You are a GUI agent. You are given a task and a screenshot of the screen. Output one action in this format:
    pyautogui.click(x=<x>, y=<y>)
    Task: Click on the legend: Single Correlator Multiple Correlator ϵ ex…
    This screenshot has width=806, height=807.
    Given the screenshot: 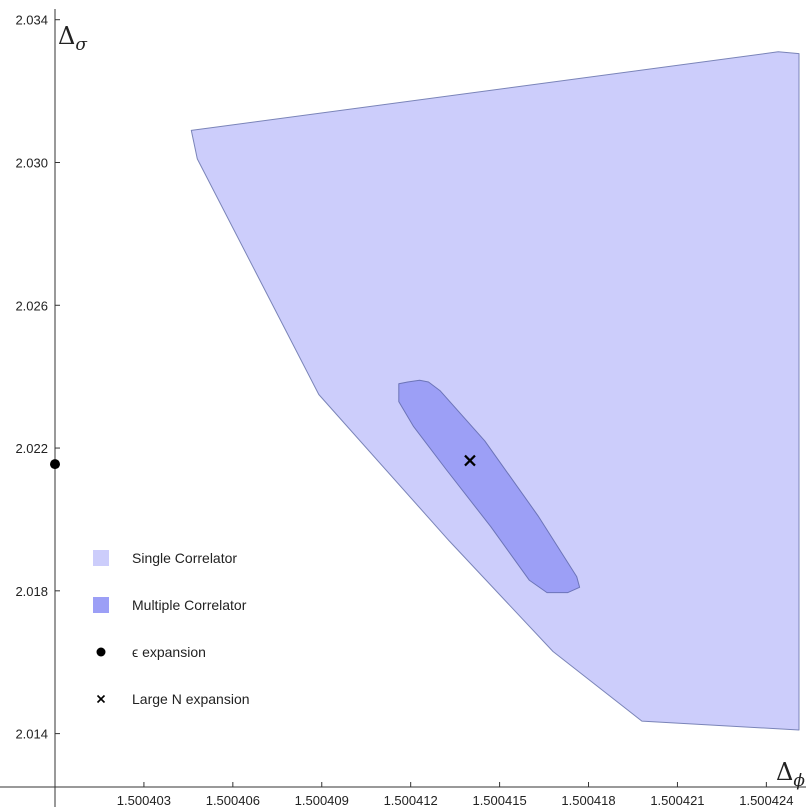 What is the action you would take?
    pyautogui.click(x=171, y=628)
    